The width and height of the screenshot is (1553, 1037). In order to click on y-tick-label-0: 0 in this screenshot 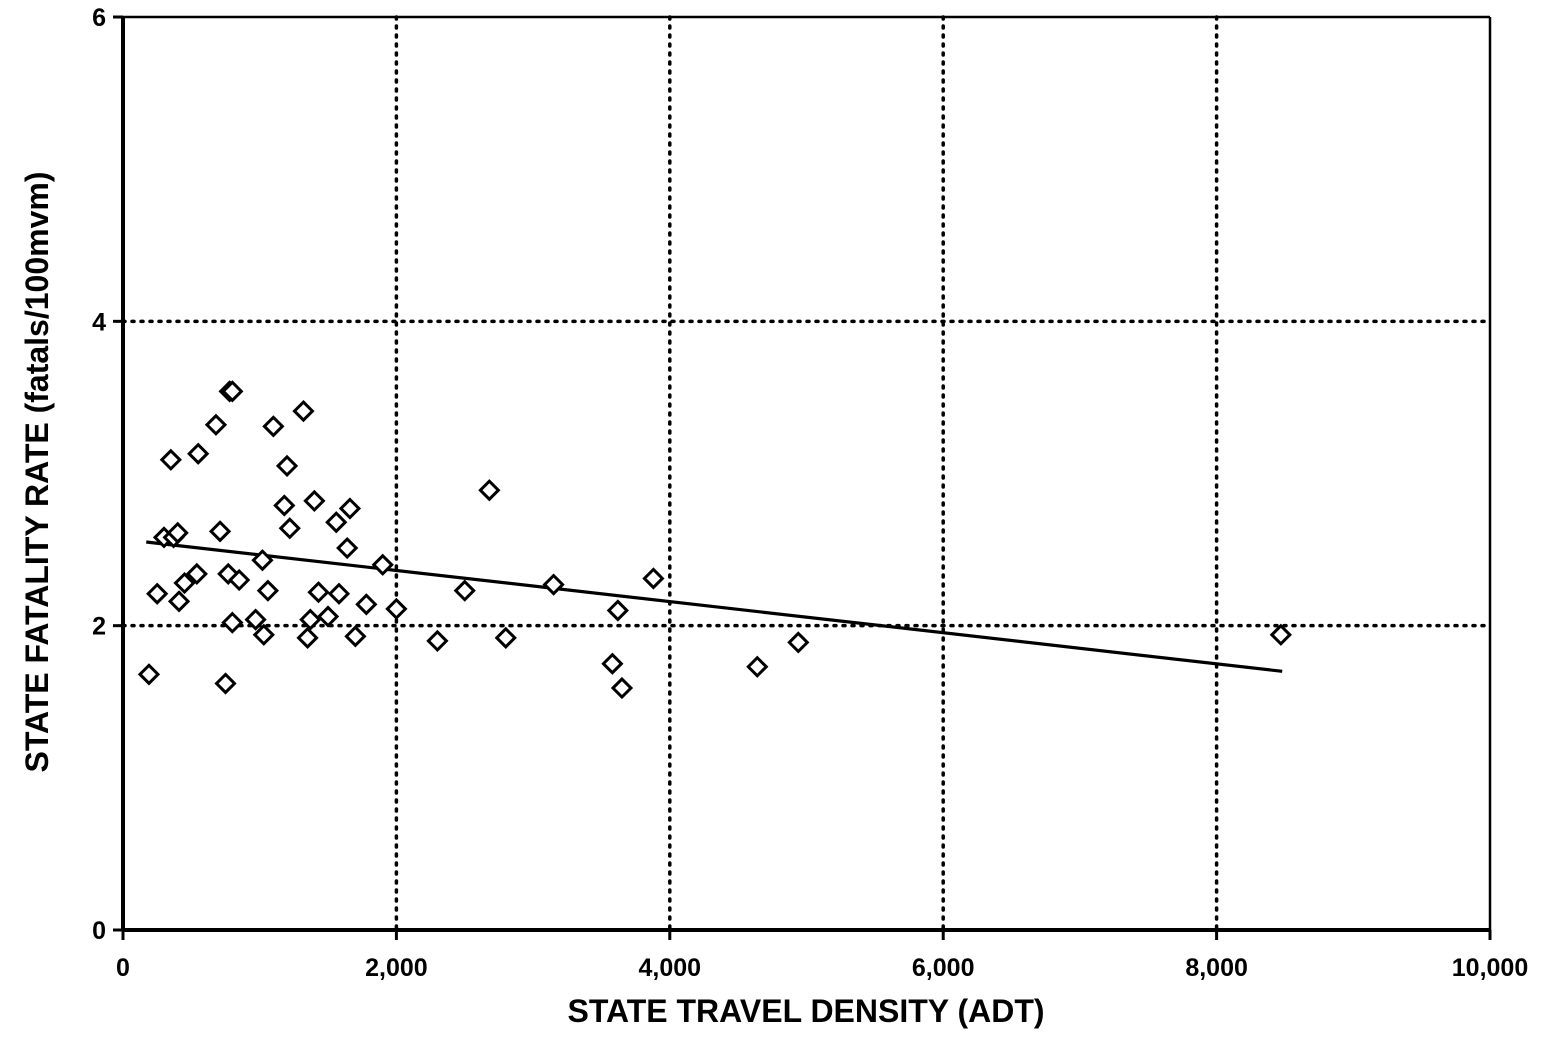, I will do `click(99, 931)`.